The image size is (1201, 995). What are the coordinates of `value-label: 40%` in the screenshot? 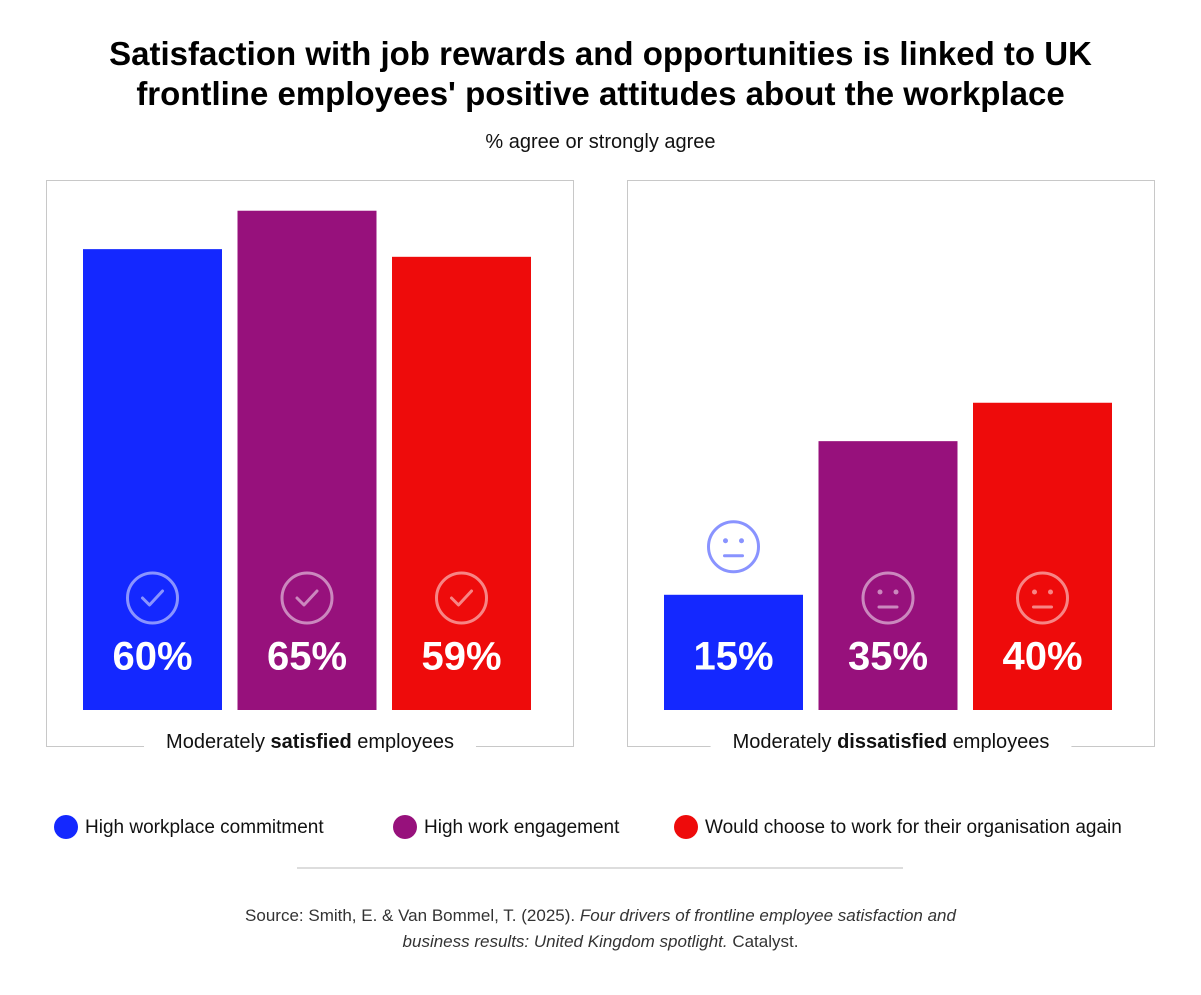 It's located at (1042, 657).